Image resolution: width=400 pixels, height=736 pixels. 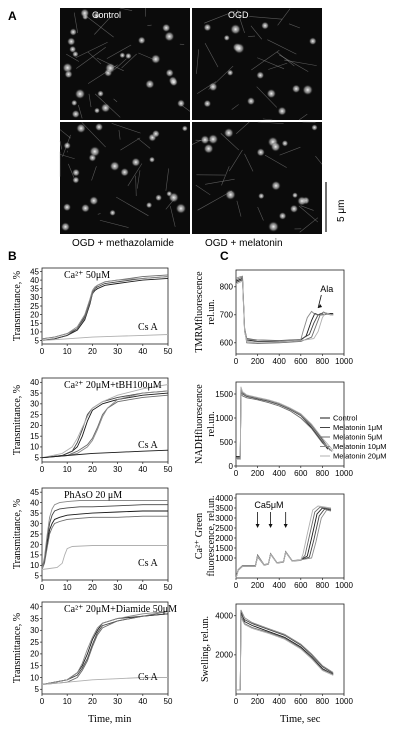 What do you see at coordinates (319, 301) in the screenshot?
I see `ala-arrow` at bounding box center [319, 301].